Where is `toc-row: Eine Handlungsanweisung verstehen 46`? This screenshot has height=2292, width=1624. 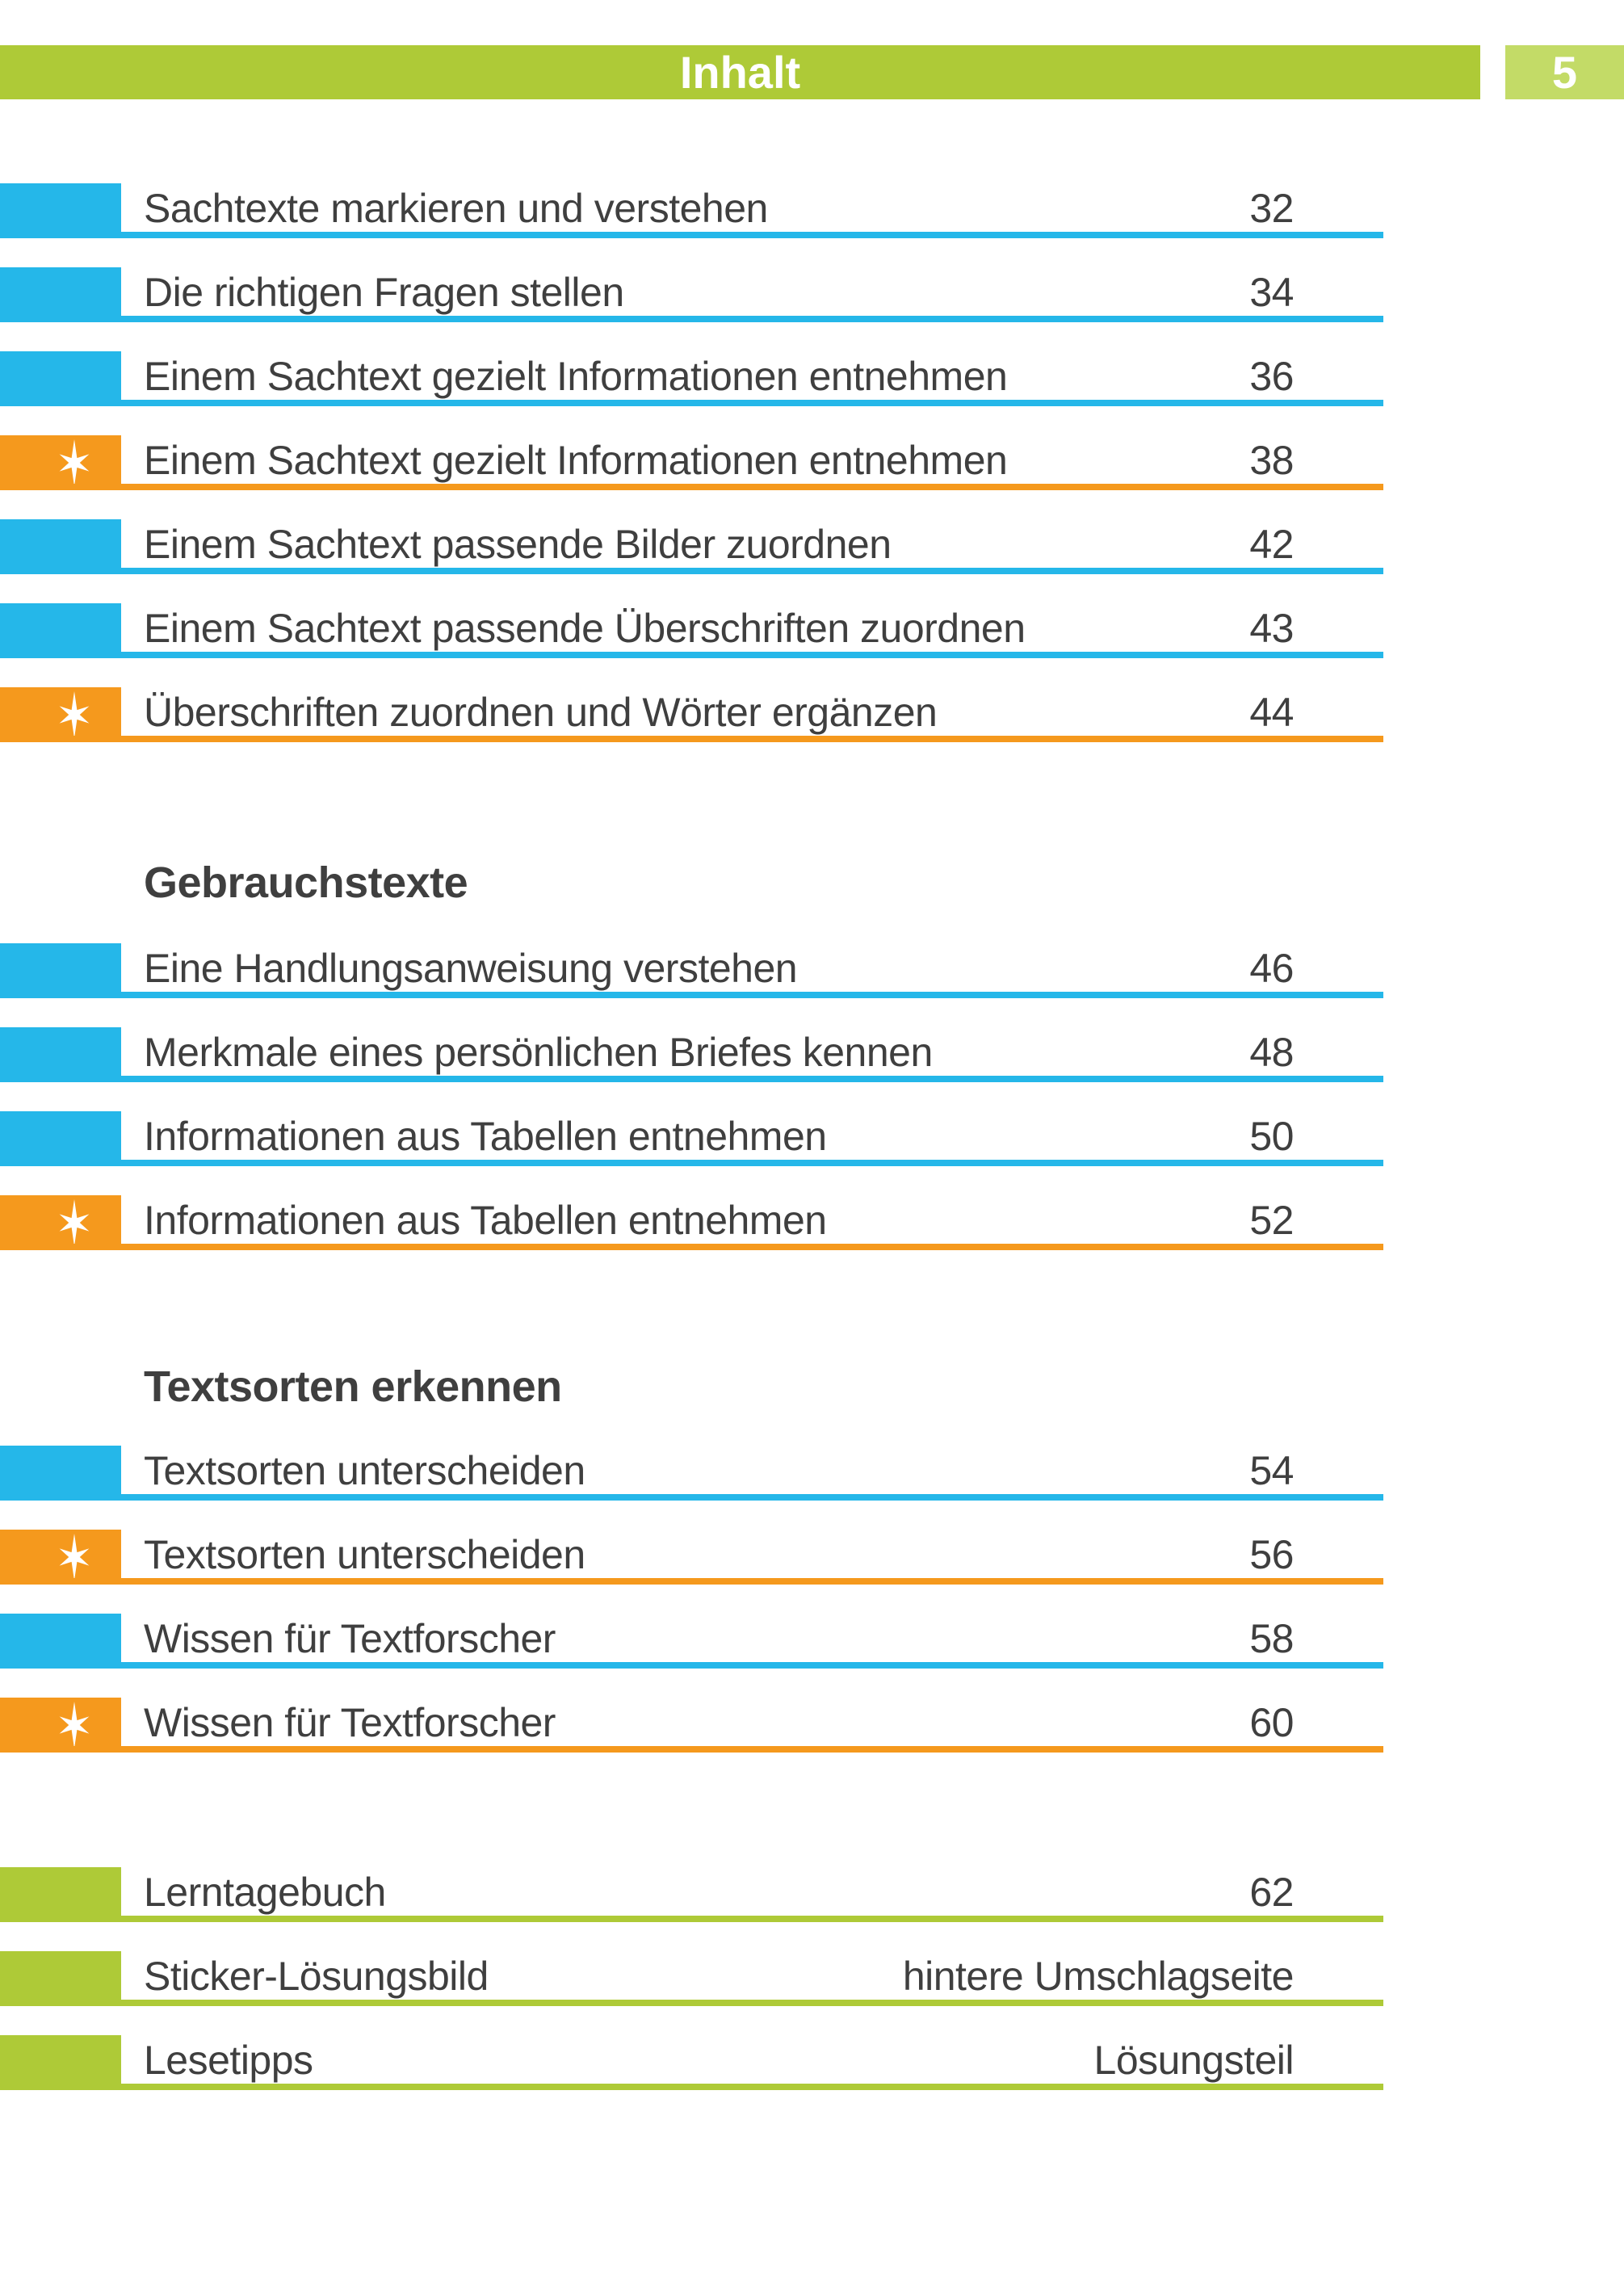
toc-row: Eine Handlungsanweisung verstehen 46 is located at coordinates (812, 971).